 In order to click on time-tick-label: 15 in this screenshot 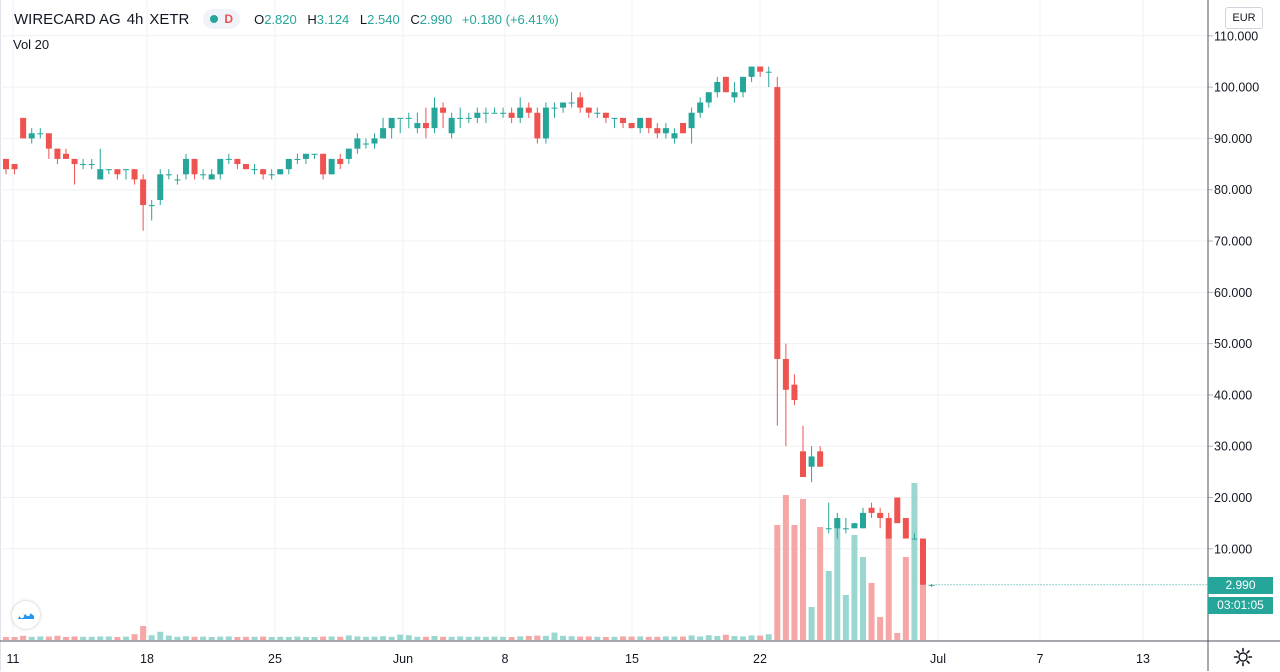, I will do `click(632, 659)`.